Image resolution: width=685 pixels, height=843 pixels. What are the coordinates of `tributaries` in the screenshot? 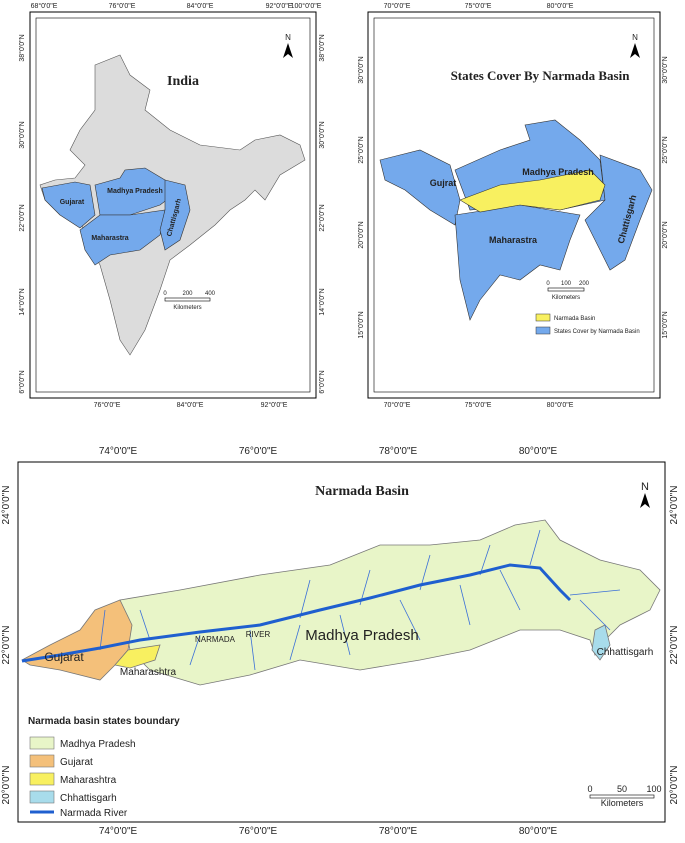 It's located at (360, 600).